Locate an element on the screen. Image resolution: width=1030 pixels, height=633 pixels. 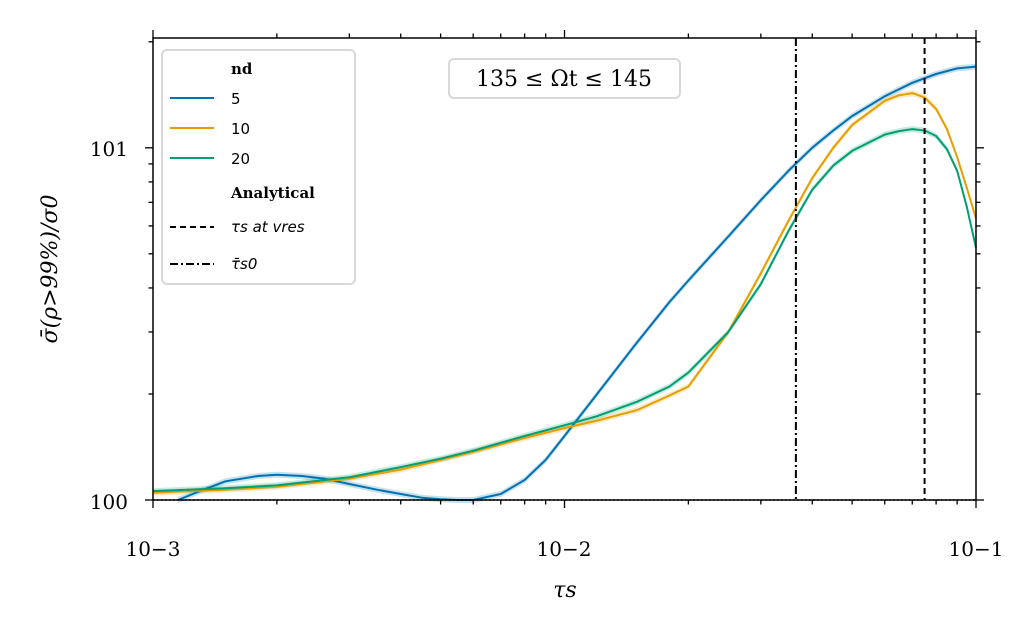
y-tick-label: 101 is located at coordinates (109, 149).